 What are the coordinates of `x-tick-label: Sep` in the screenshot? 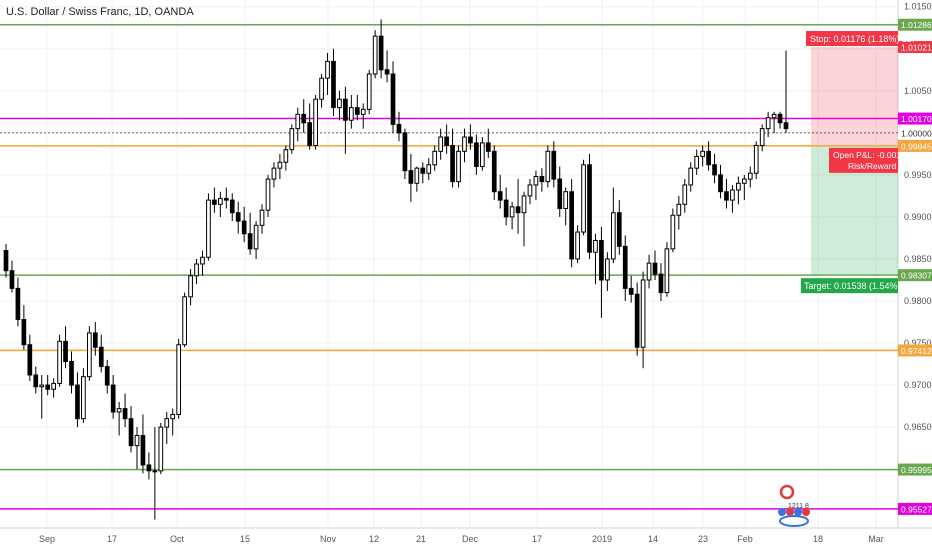 It's located at (47, 539).